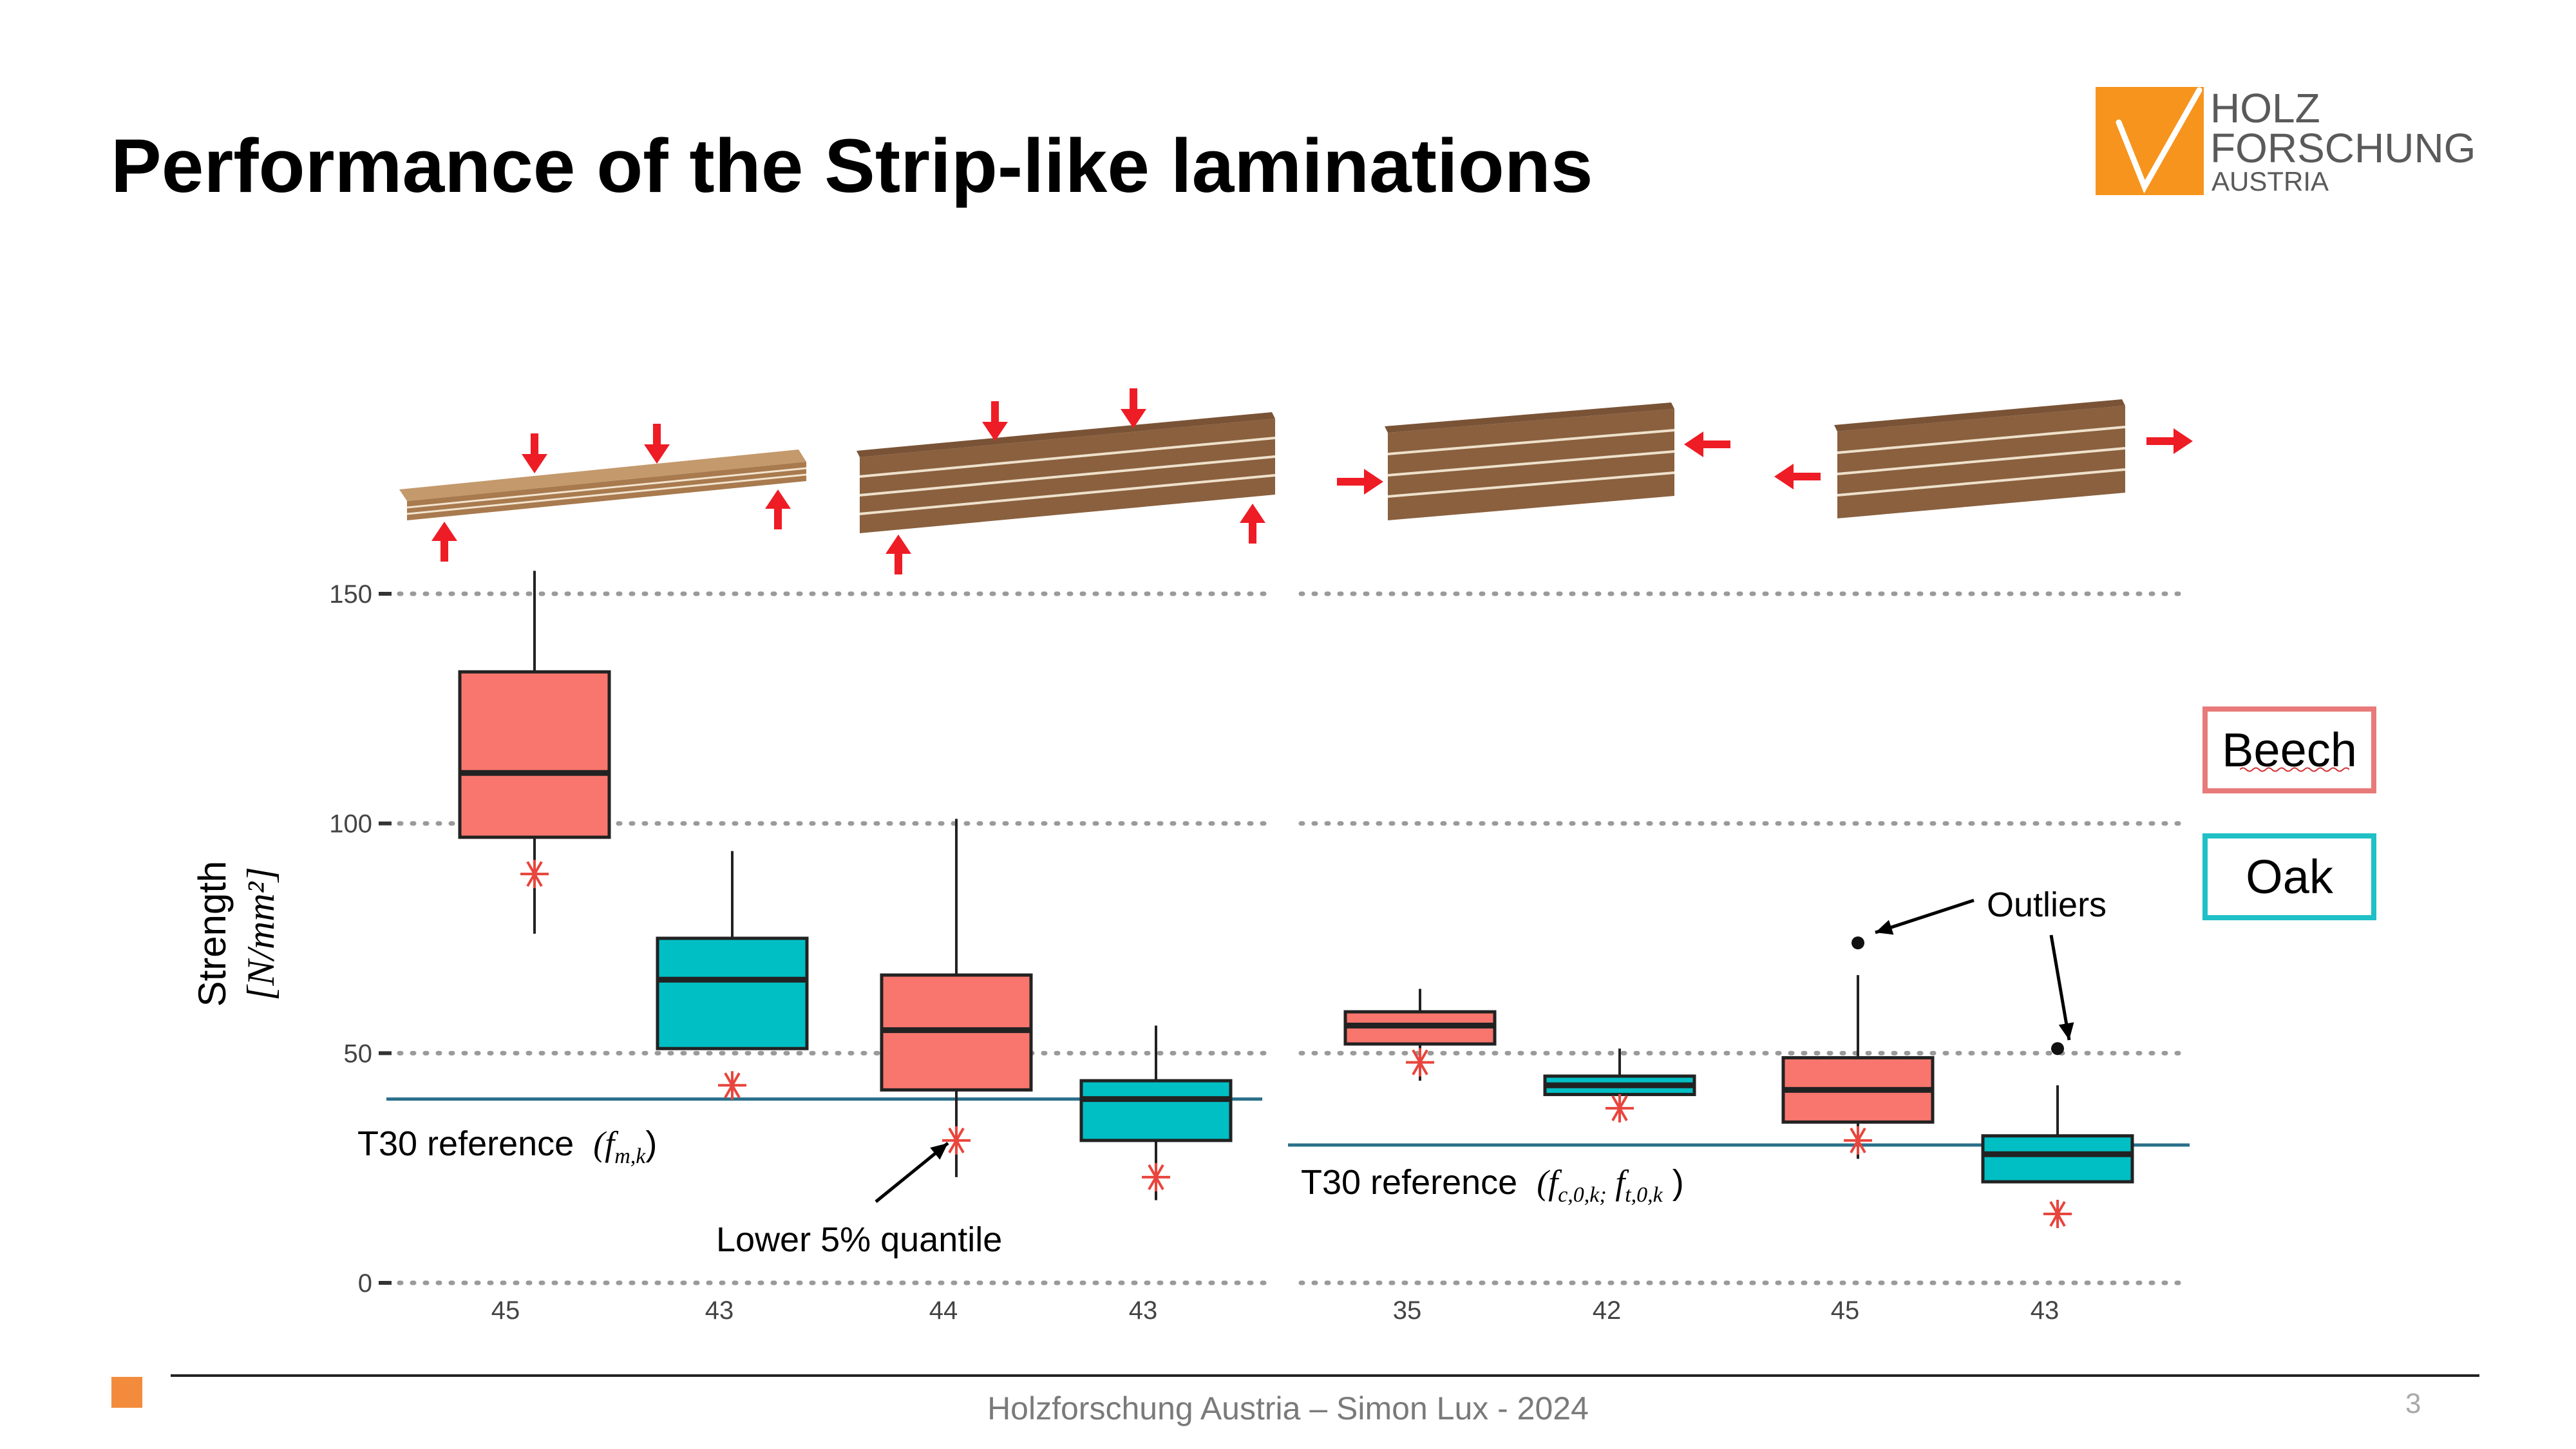 The height and width of the screenshot is (1449, 2576). What do you see at coordinates (2295, 770) in the screenshot?
I see `spellcheck-squiggle` at bounding box center [2295, 770].